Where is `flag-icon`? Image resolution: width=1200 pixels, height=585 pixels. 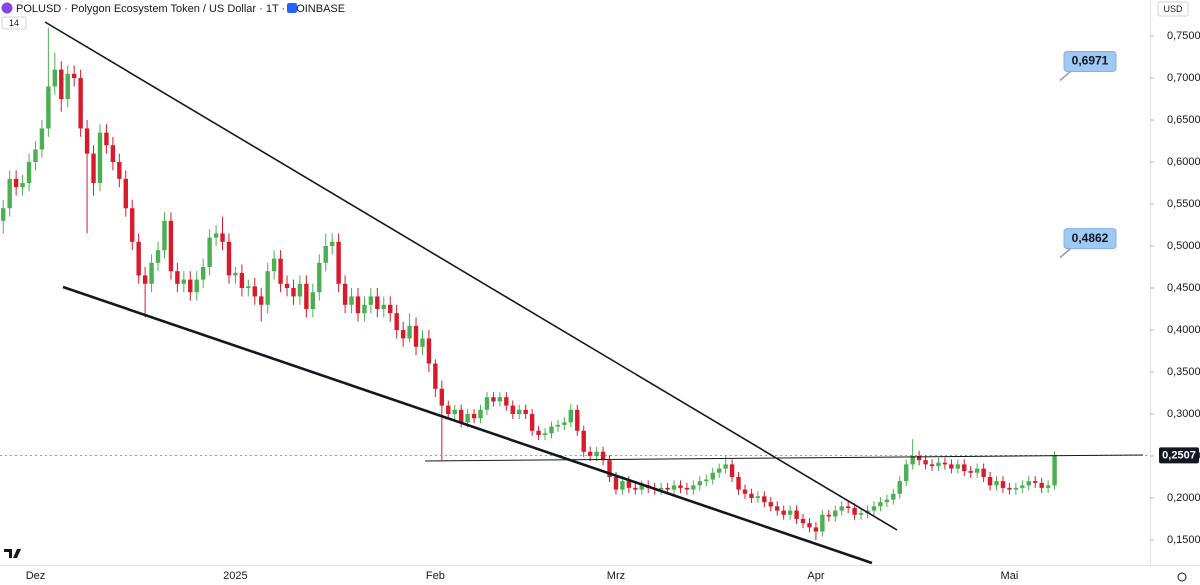 flag-icon is located at coordinates (292, 8).